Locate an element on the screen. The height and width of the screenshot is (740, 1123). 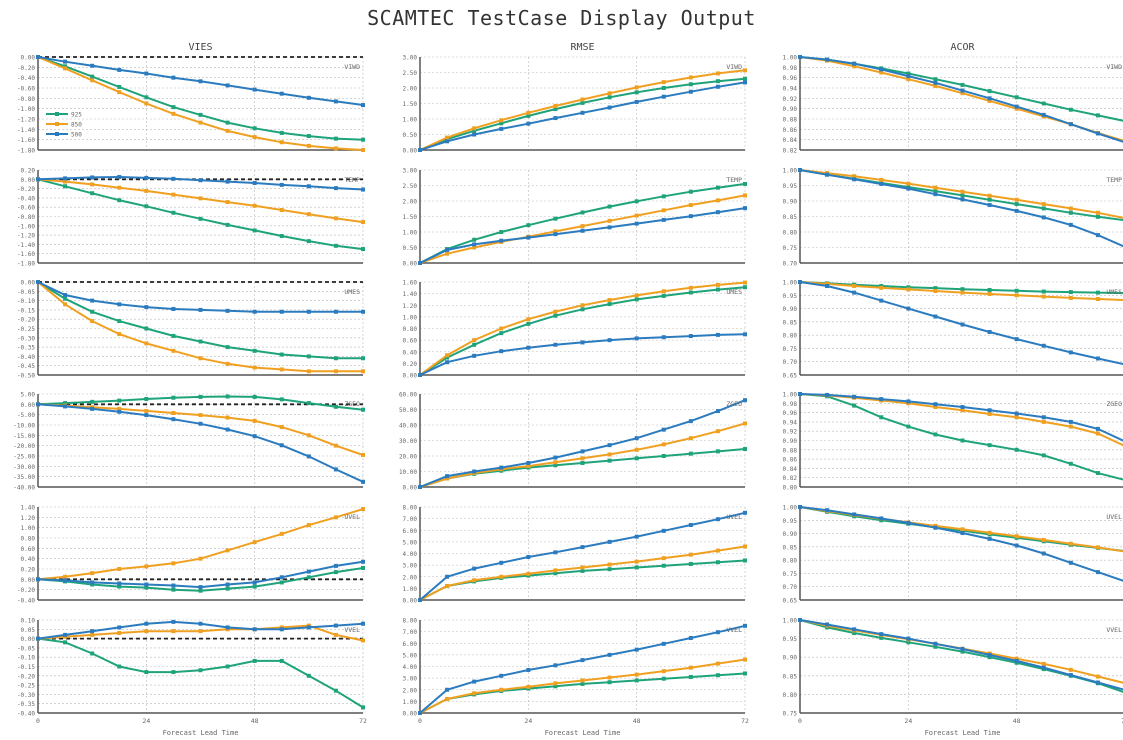
ytick-label: -0.40 is located at coordinates (26, 714).